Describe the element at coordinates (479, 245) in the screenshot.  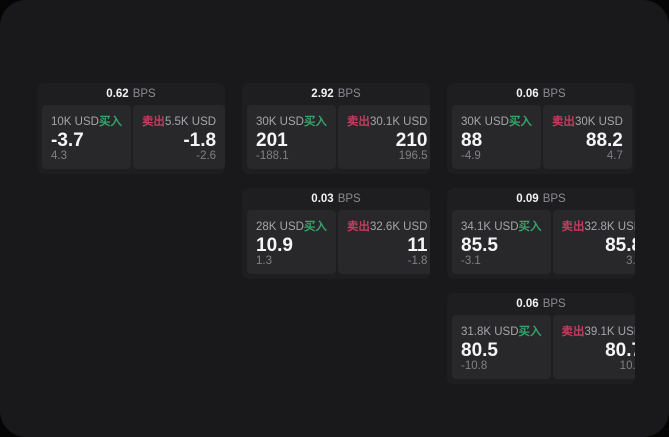
I see `buy-price: 85.5` at that location.